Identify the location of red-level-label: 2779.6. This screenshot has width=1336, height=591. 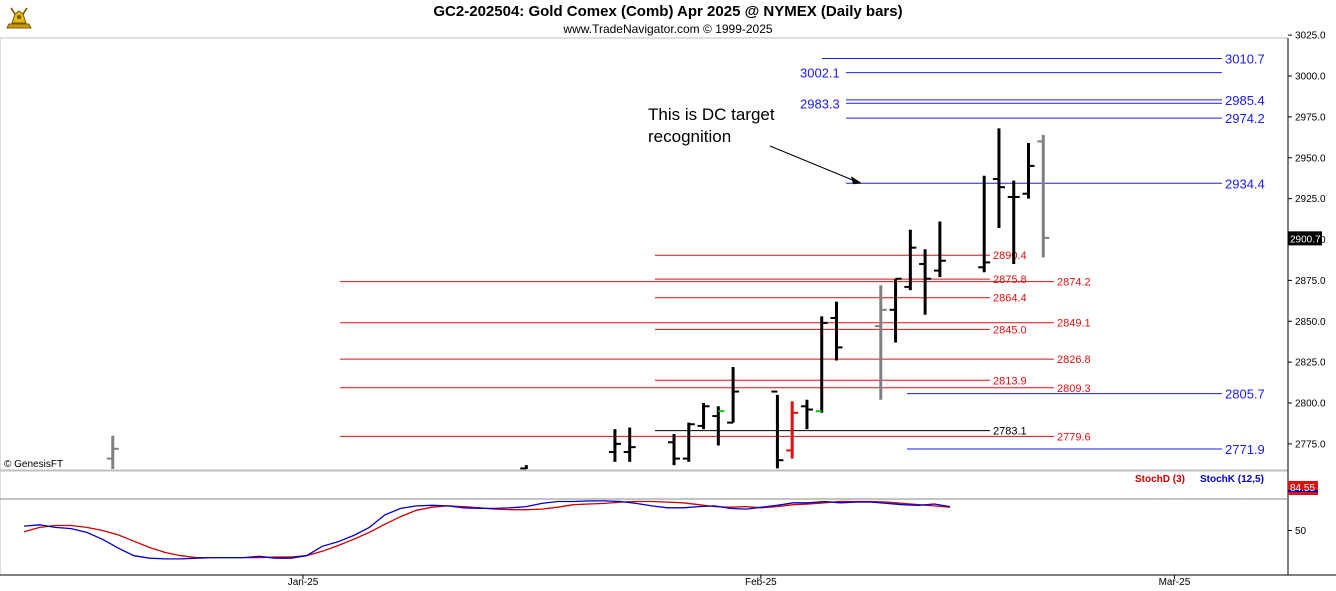
(1074, 437).